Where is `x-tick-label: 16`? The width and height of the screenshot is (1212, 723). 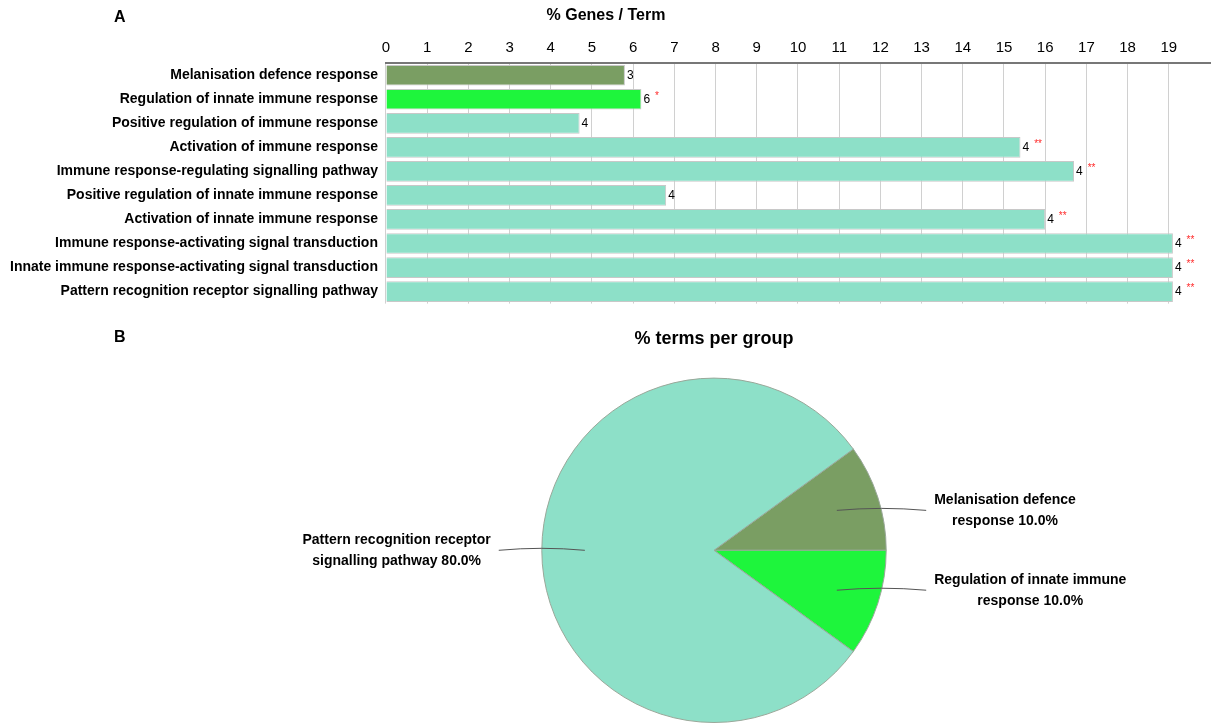 x-tick-label: 16 is located at coordinates (1045, 47).